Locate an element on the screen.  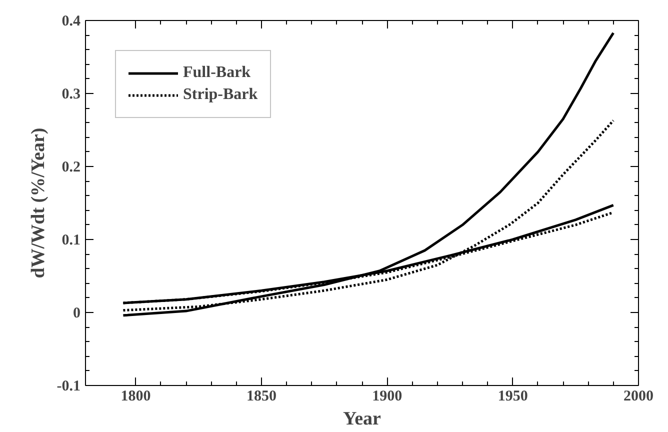
y-tick-label: 0.2 is located at coordinates (71, 168).